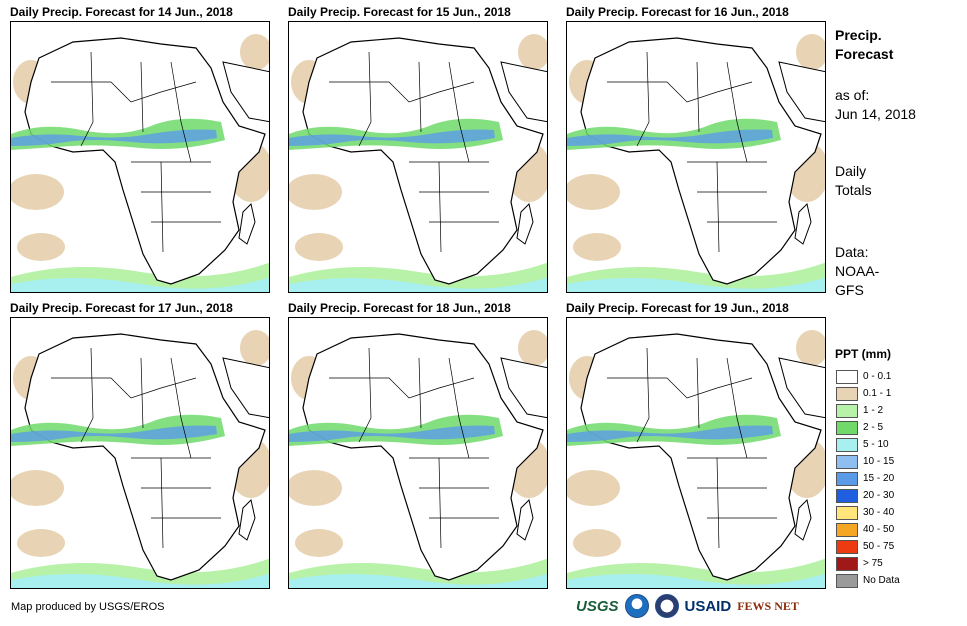  Describe the element at coordinates (666, 606) in the screenshot. I see `state-dept-seal-icon` at that location.